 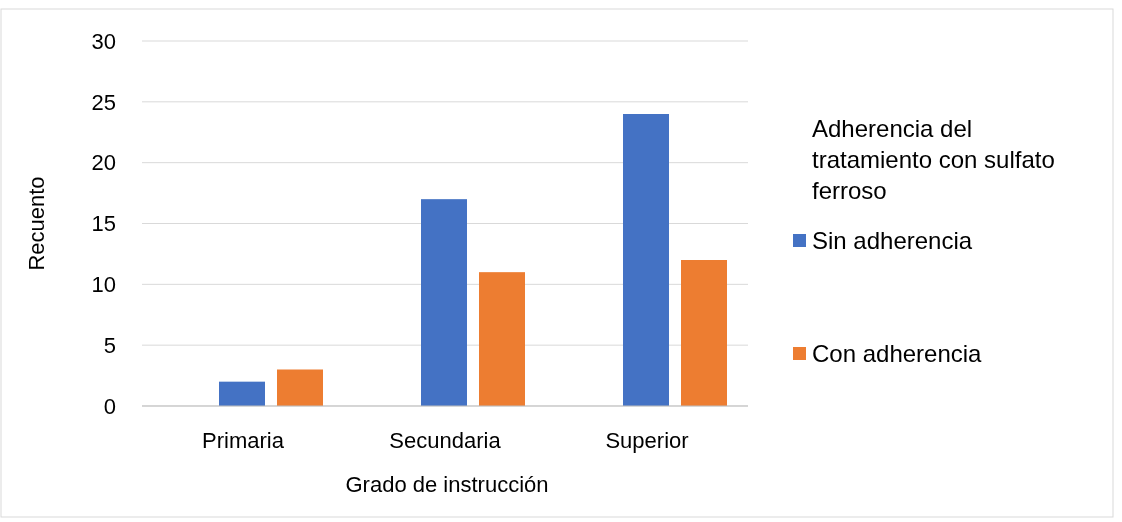 What do you see at coordinates (109, 406) in the screenshot?
I see `y-tick-label: 0` at bounding box center [109, 406].